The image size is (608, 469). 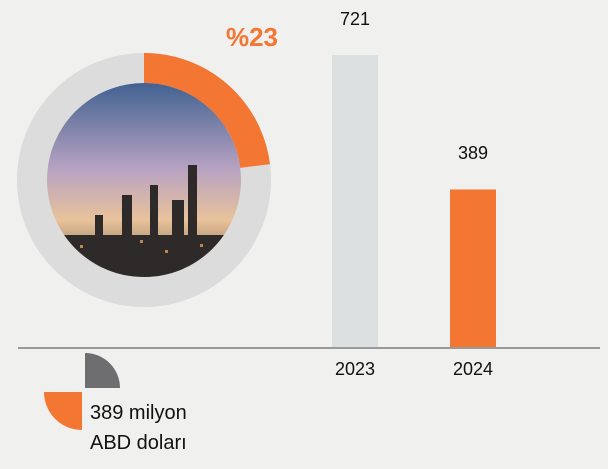 What do you see at coordinates (355, 19) in the screenshot?
I see `value-label: 721` at bounding box center [355, 19].